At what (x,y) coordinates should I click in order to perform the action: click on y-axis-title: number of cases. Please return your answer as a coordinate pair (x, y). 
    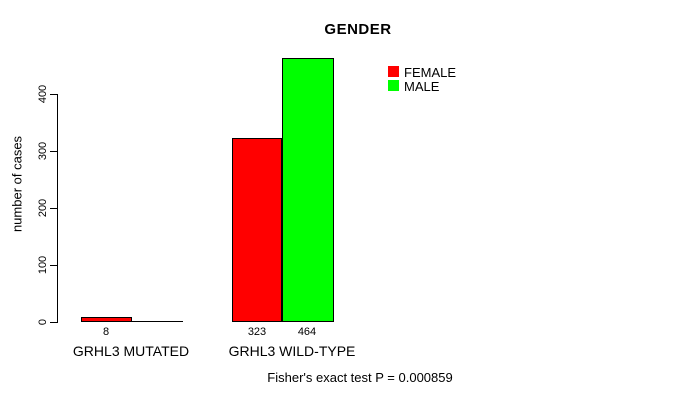
    Looking at the image, I should click on (17, 184).